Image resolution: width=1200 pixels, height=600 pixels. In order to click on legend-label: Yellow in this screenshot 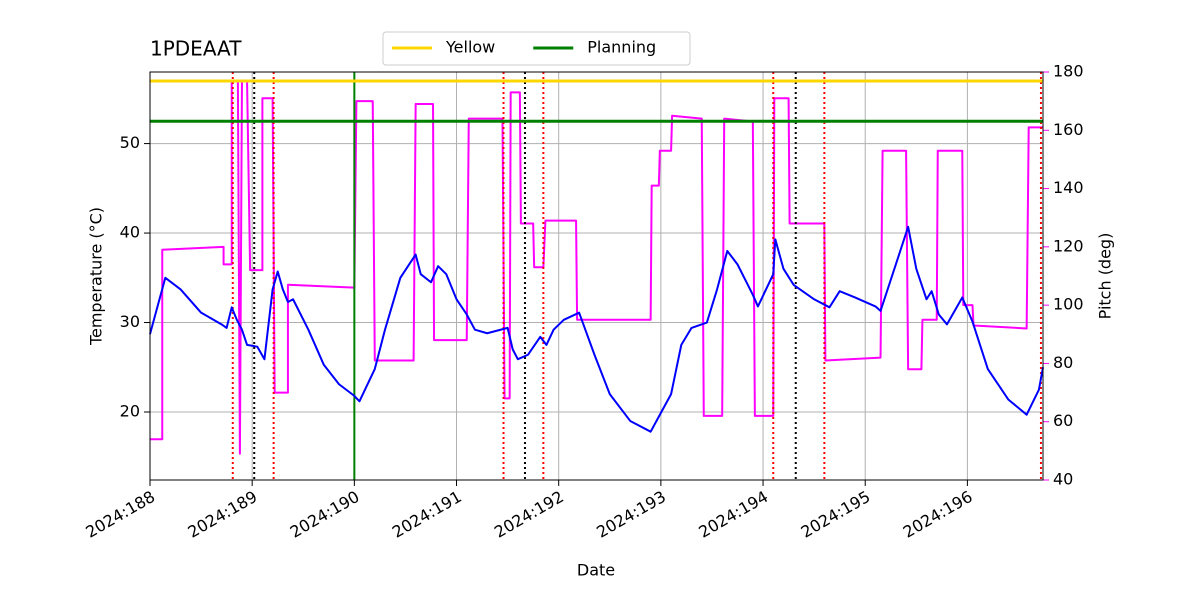, I will do `click(470, 47)`.